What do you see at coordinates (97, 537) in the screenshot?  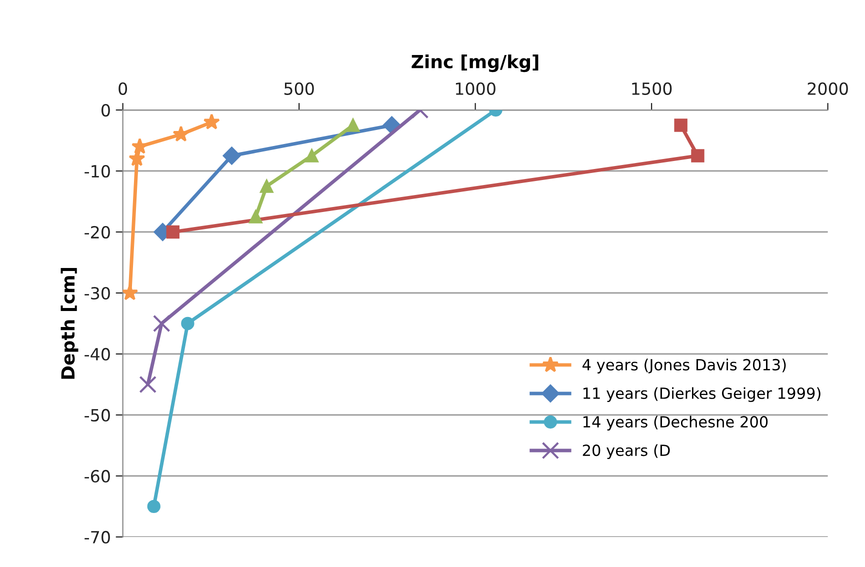 I see `y-tick-label: -70` at bounding box center [97, 537].